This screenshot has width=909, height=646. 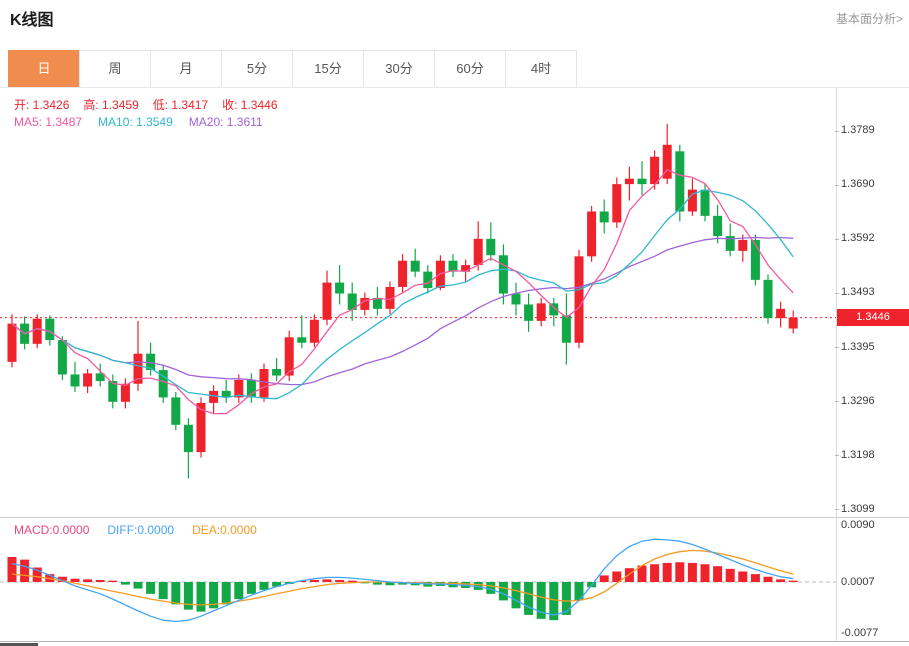 I want to click on page-title: K线图, so click(x=32, y=20).